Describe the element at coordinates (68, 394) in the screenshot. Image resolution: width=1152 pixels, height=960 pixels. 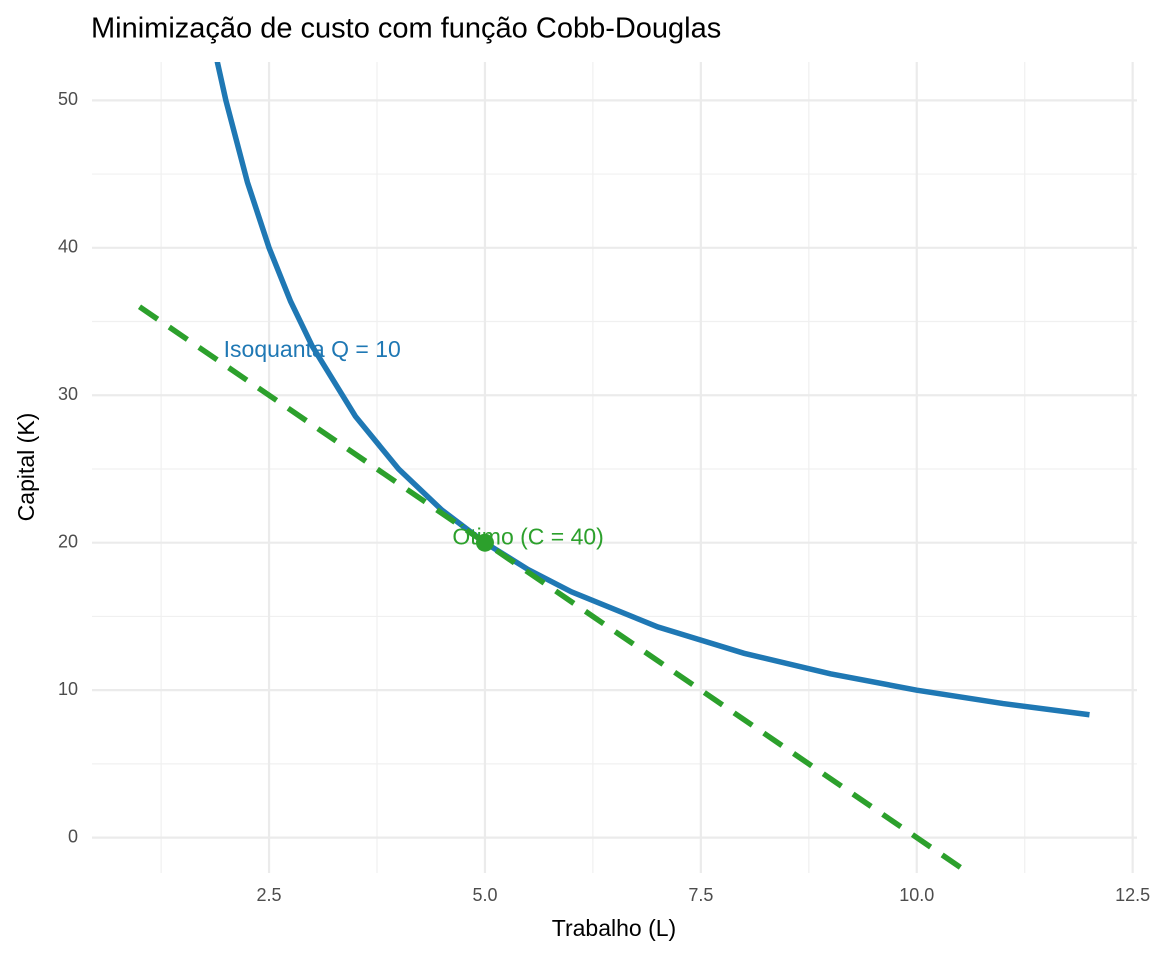
I see `y-tick-label: 30` at that location.